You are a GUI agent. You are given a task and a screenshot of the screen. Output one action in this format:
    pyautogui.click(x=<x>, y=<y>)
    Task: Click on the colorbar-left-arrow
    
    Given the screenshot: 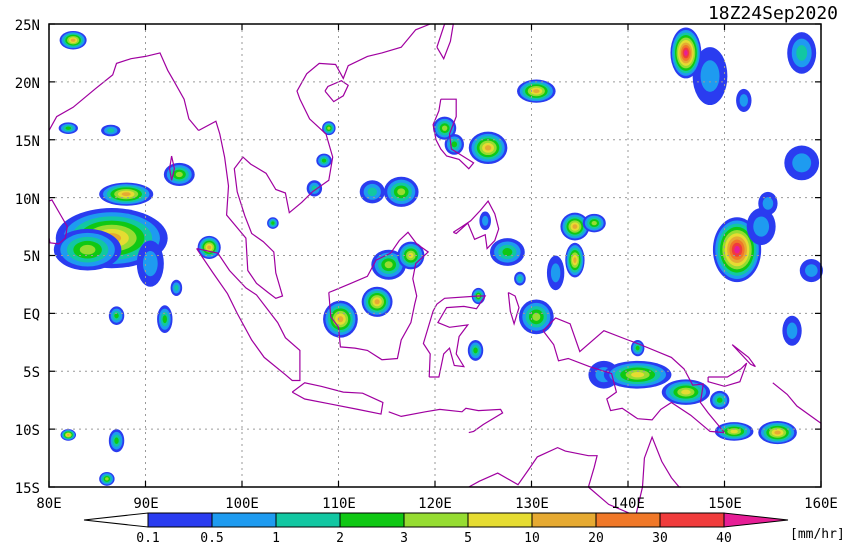 What is the action you would take?
    pyautogui.click(x=116, y=520)
    